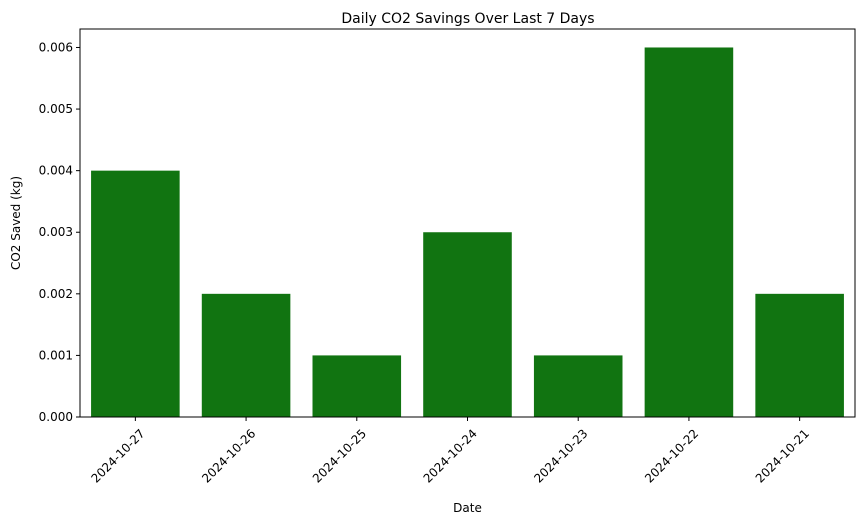 The width and height of the screenshot is (863, 523). Describe the element at coordinates (228, 455) in the screenshot. I see `x-tick-label: 2024-10-26` at that location.